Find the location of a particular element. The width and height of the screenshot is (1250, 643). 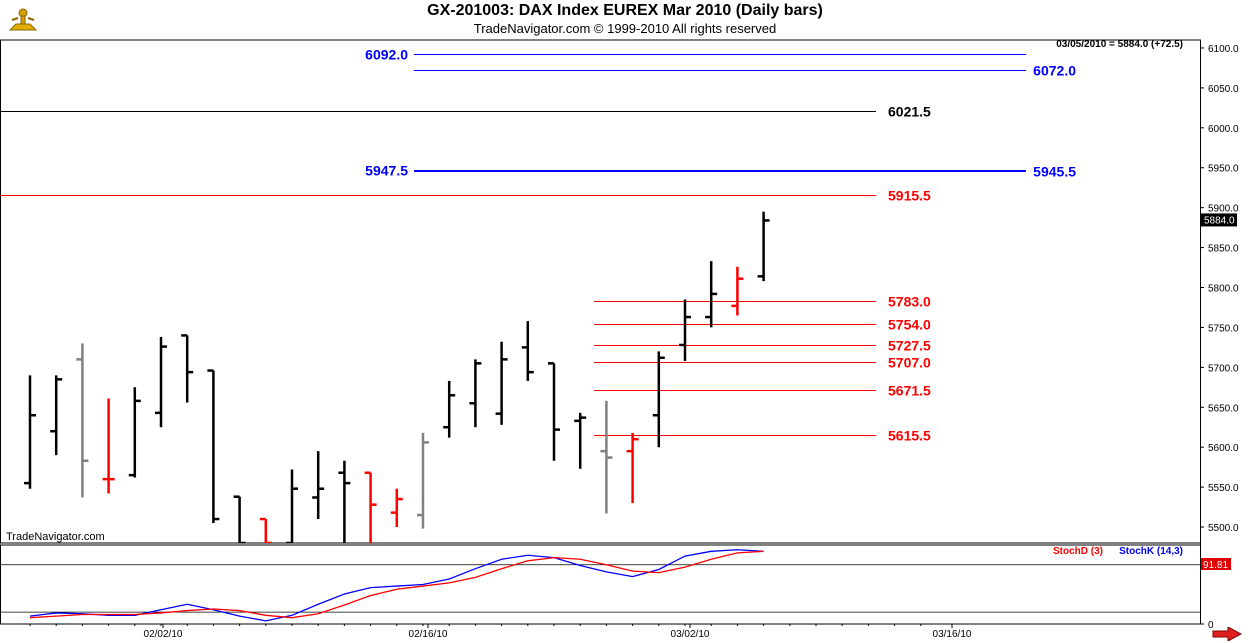

date-axis-label: 02/16/10 is located at coordinates (428, 634).